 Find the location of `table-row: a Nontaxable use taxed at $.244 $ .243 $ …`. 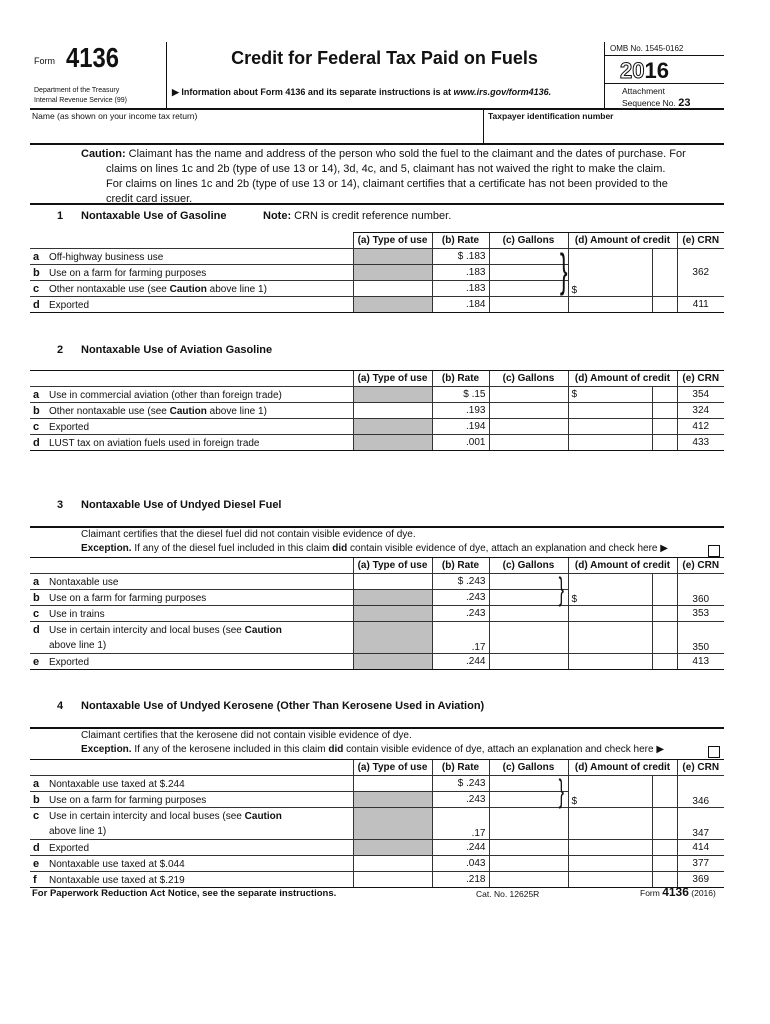

table-row: a Nontaxable use taxed at $.244 $ .243 $ … is located at coordinates (377, 791).